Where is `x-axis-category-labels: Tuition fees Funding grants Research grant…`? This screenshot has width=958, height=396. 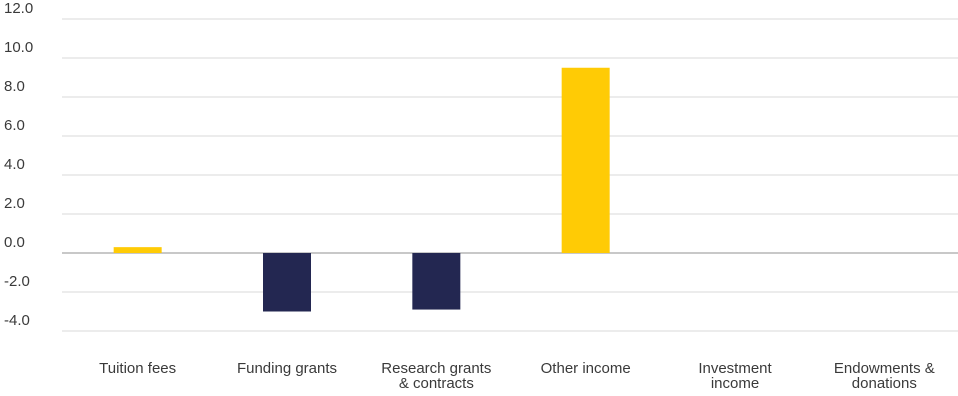
x-axis-category-labels: Tuition fees Funding grants Research grant… is located at coordinates (517, 376).